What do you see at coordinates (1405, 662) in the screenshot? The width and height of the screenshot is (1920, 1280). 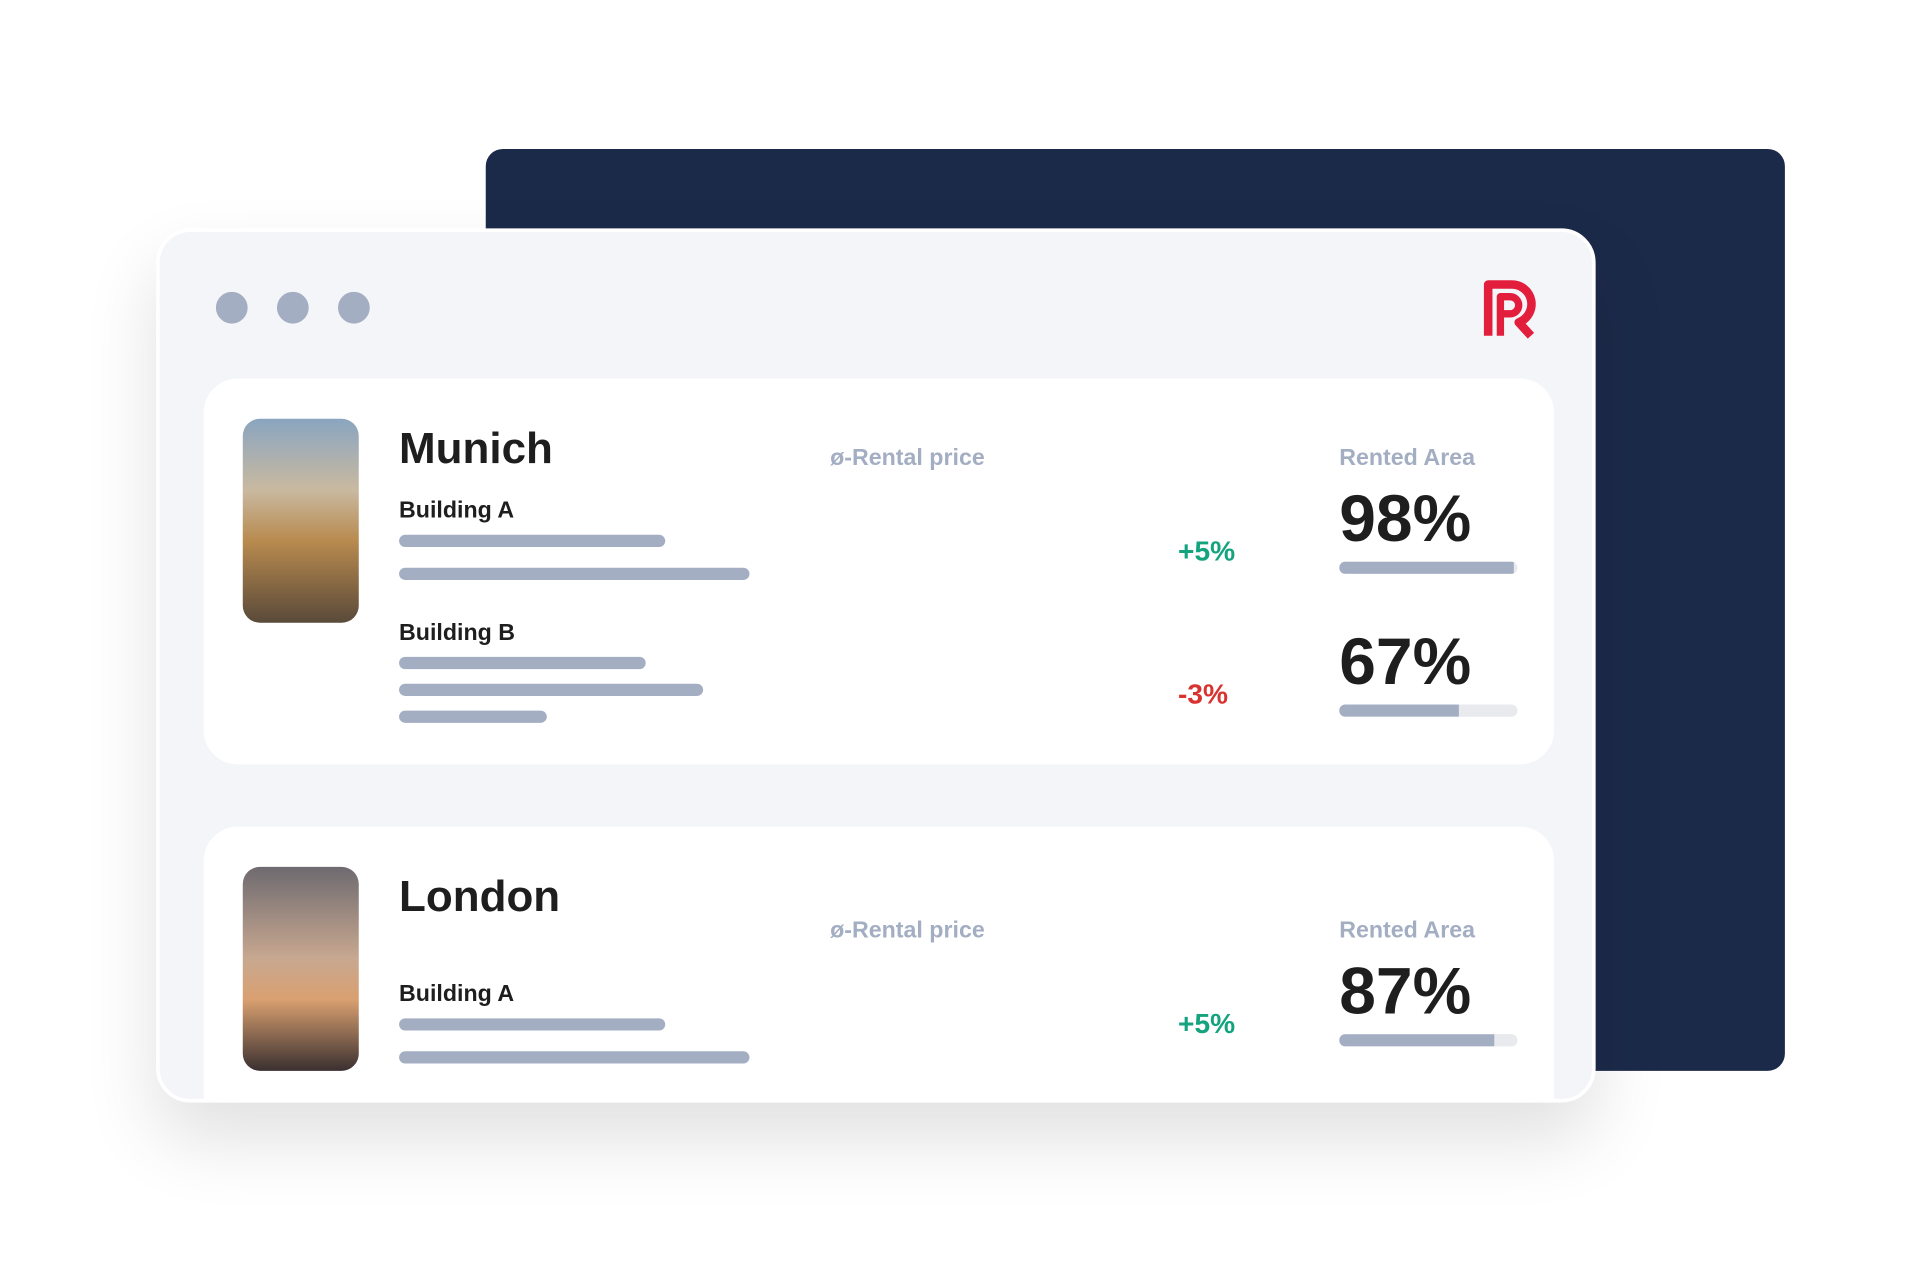 I see `rented-value: 67%` at bounding box center [1405, 662].